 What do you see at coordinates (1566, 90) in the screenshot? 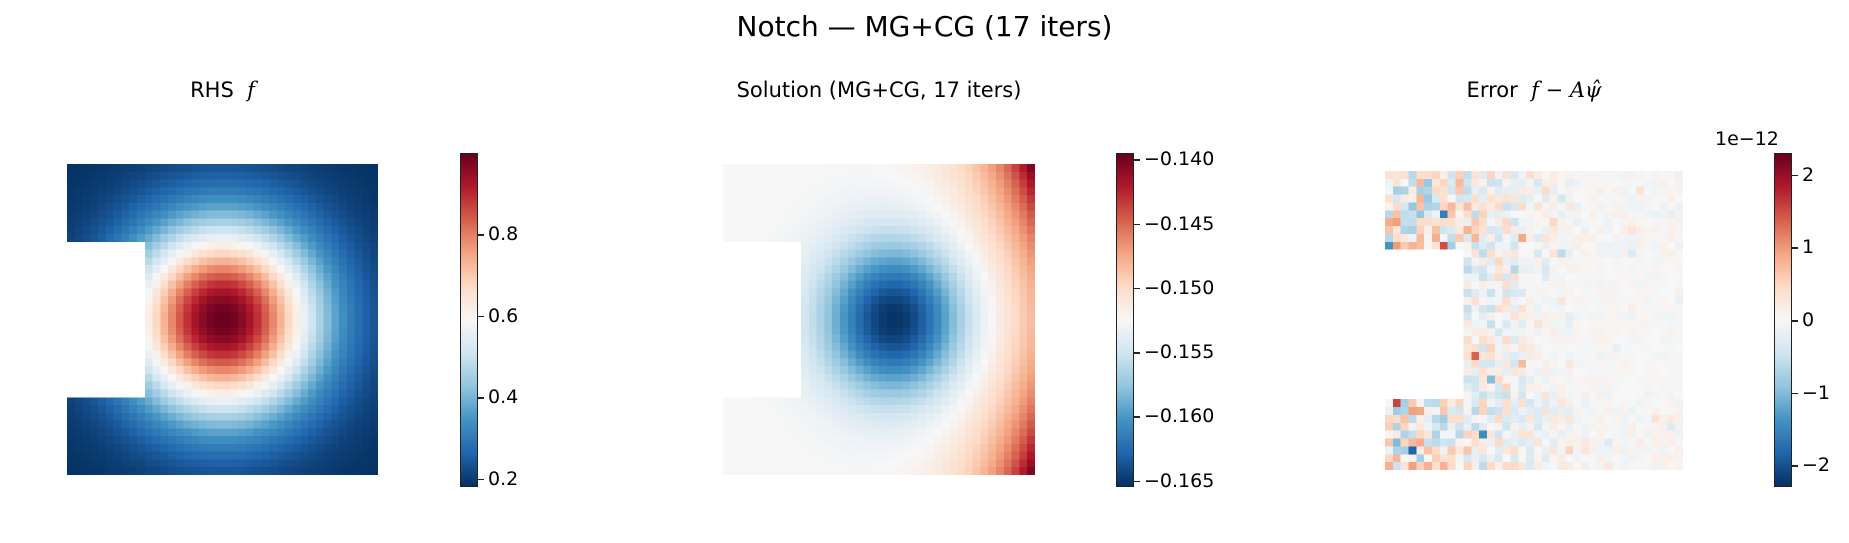
I see `panel-title-math: f − Aψ̂` at bounding box center [1566, 90].